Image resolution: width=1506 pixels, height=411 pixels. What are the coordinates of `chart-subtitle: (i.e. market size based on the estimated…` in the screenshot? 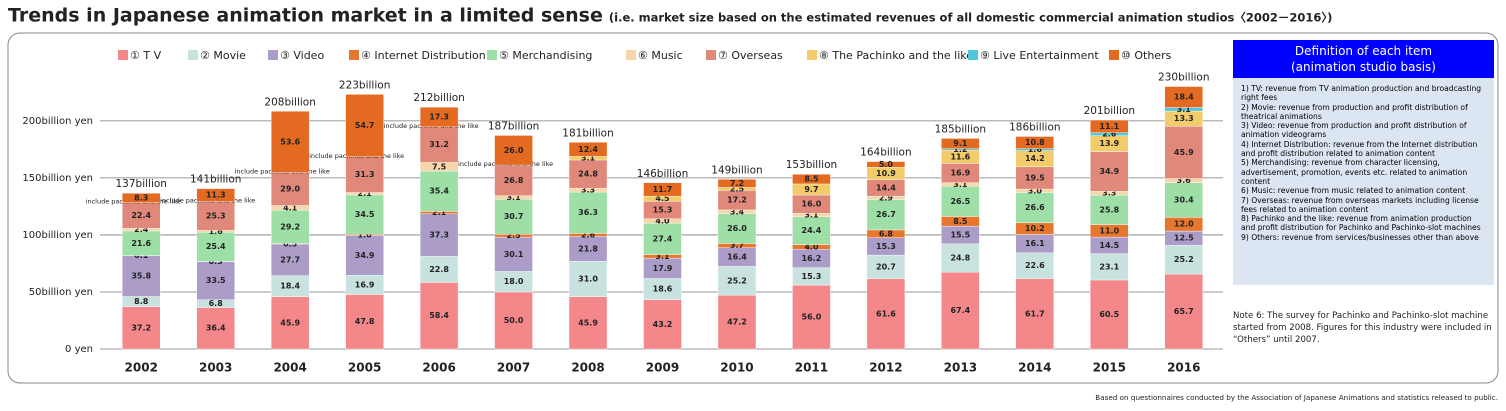 It's located at (971, 18).